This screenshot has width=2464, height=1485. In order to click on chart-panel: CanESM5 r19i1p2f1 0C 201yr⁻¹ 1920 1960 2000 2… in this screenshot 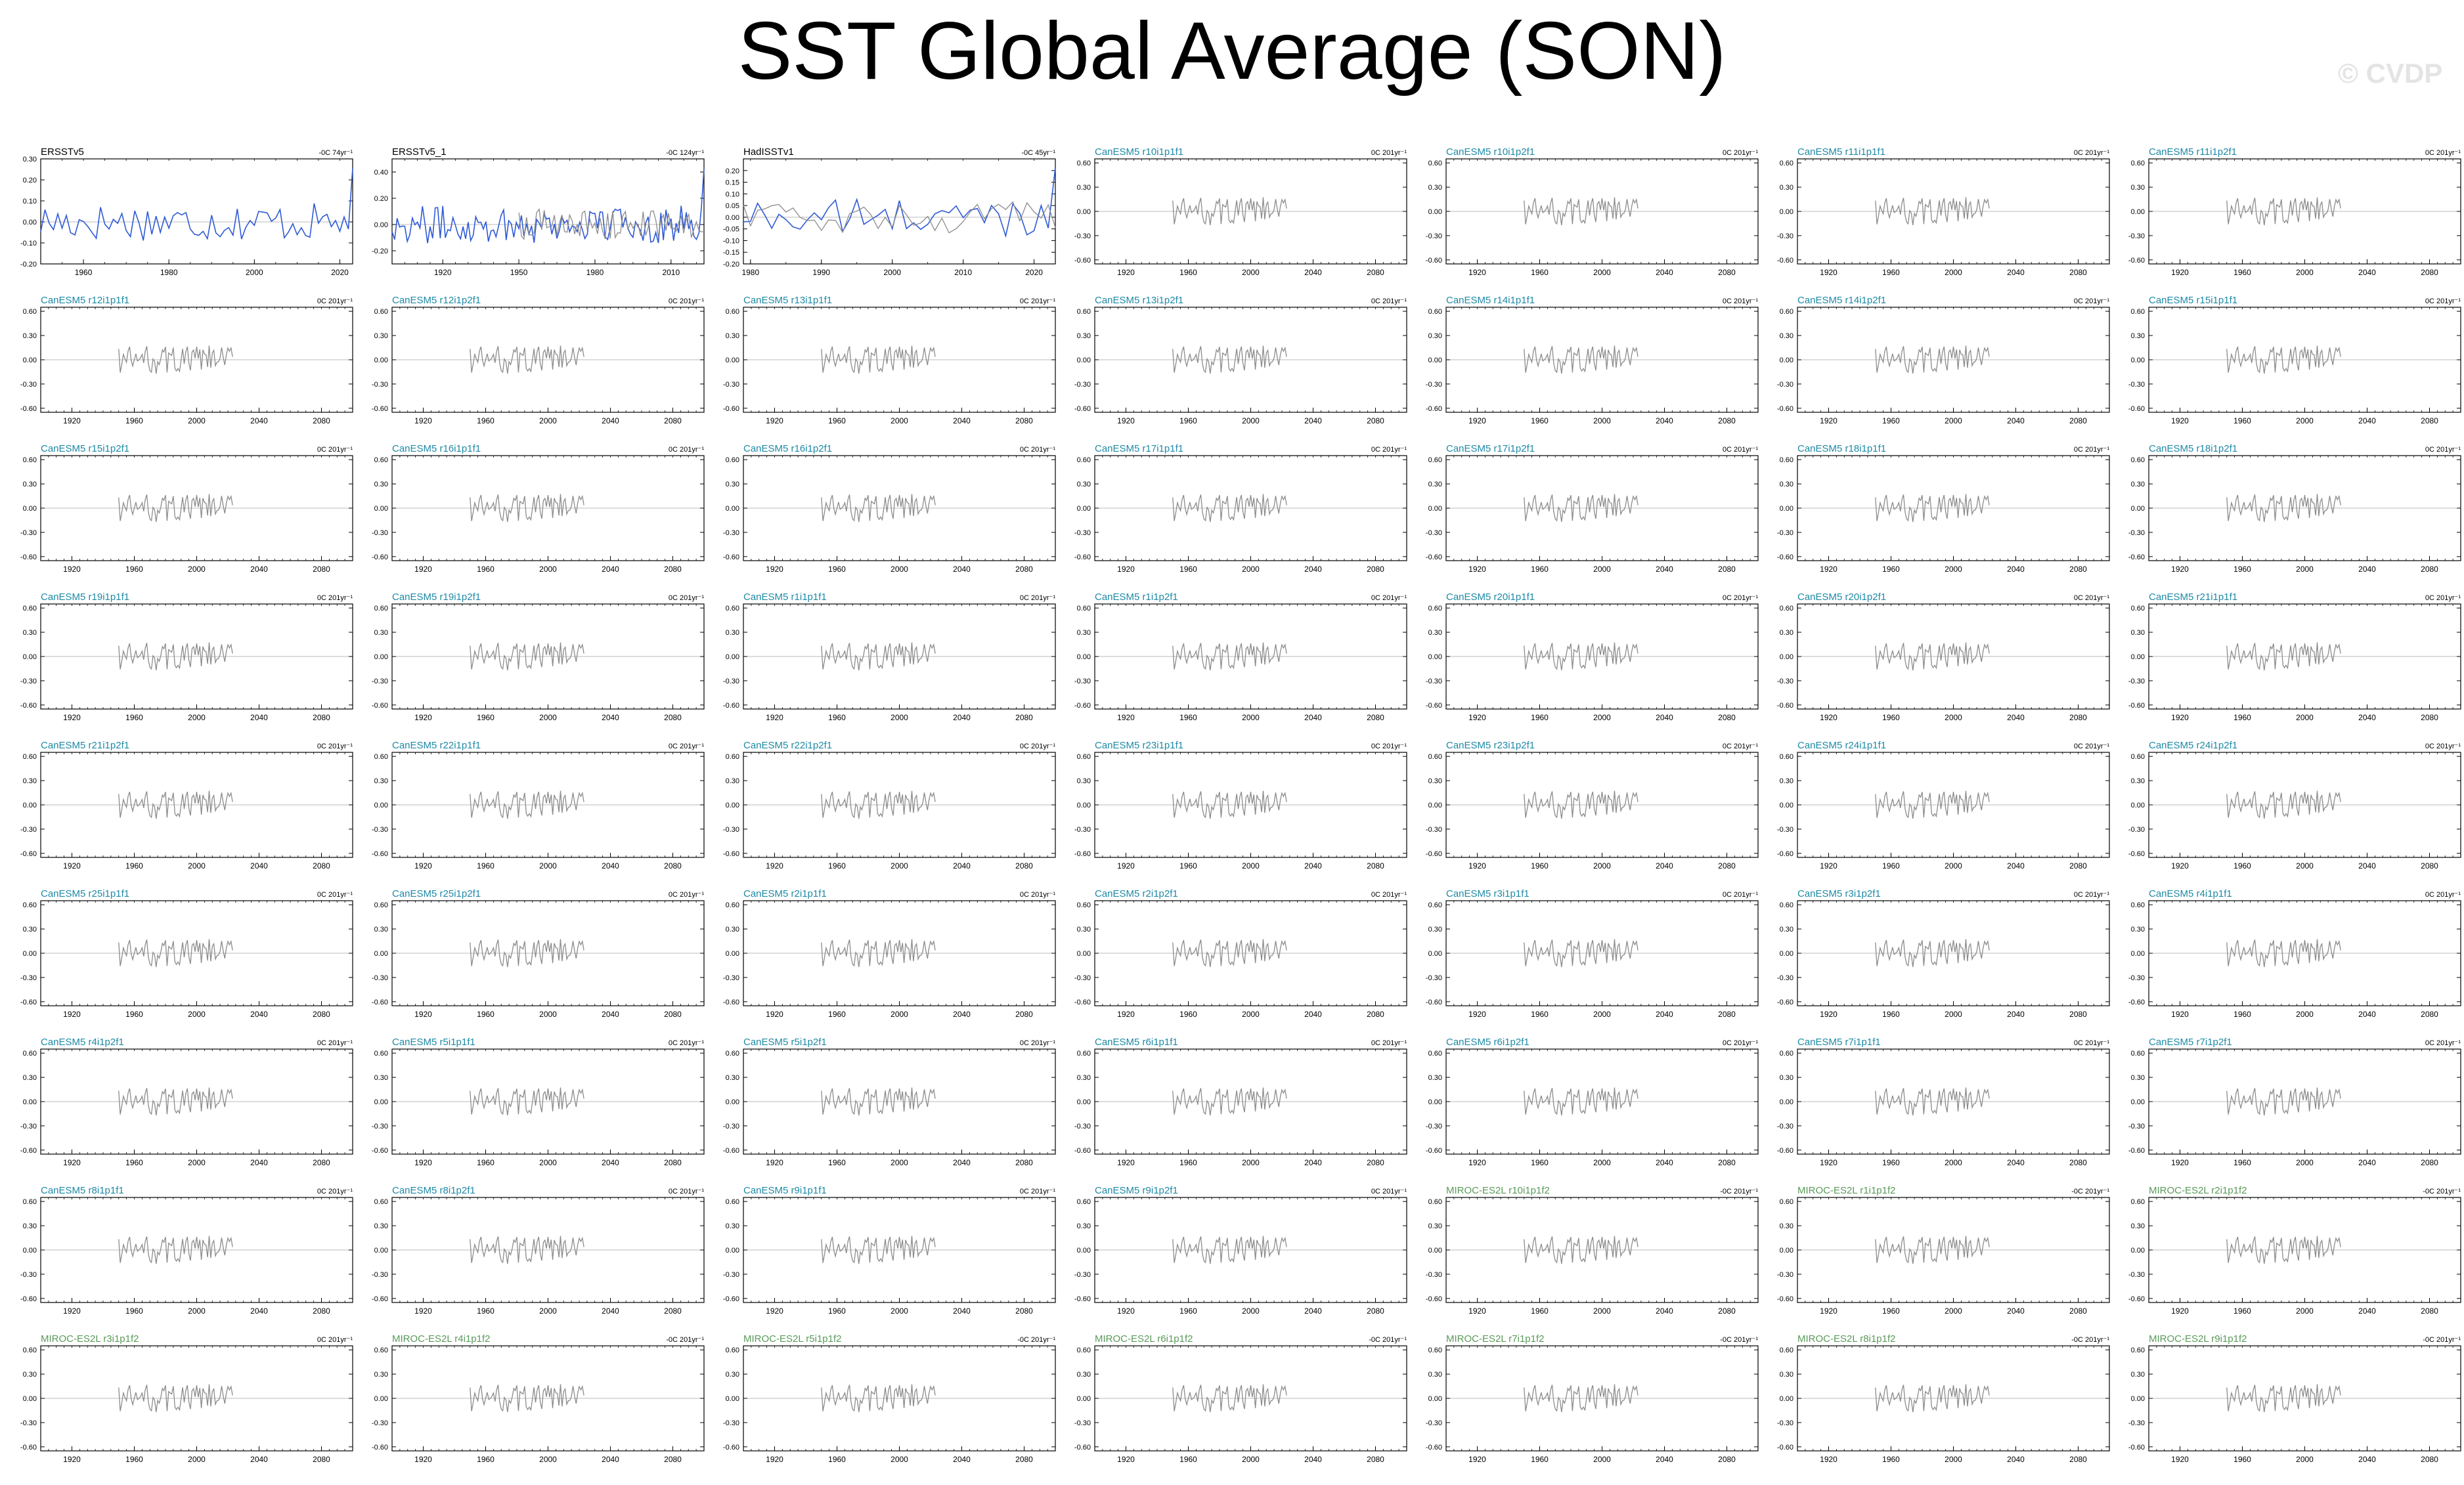, I will do `click(538, 657)`.